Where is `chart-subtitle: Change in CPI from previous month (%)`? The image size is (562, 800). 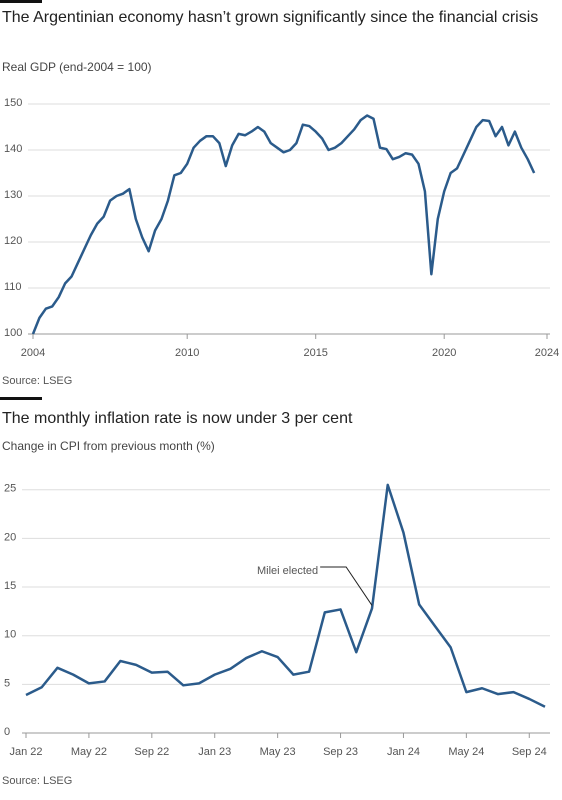
chart-subtitle: Change in CPI from previous month (%) is located at coordinates (108, 446).